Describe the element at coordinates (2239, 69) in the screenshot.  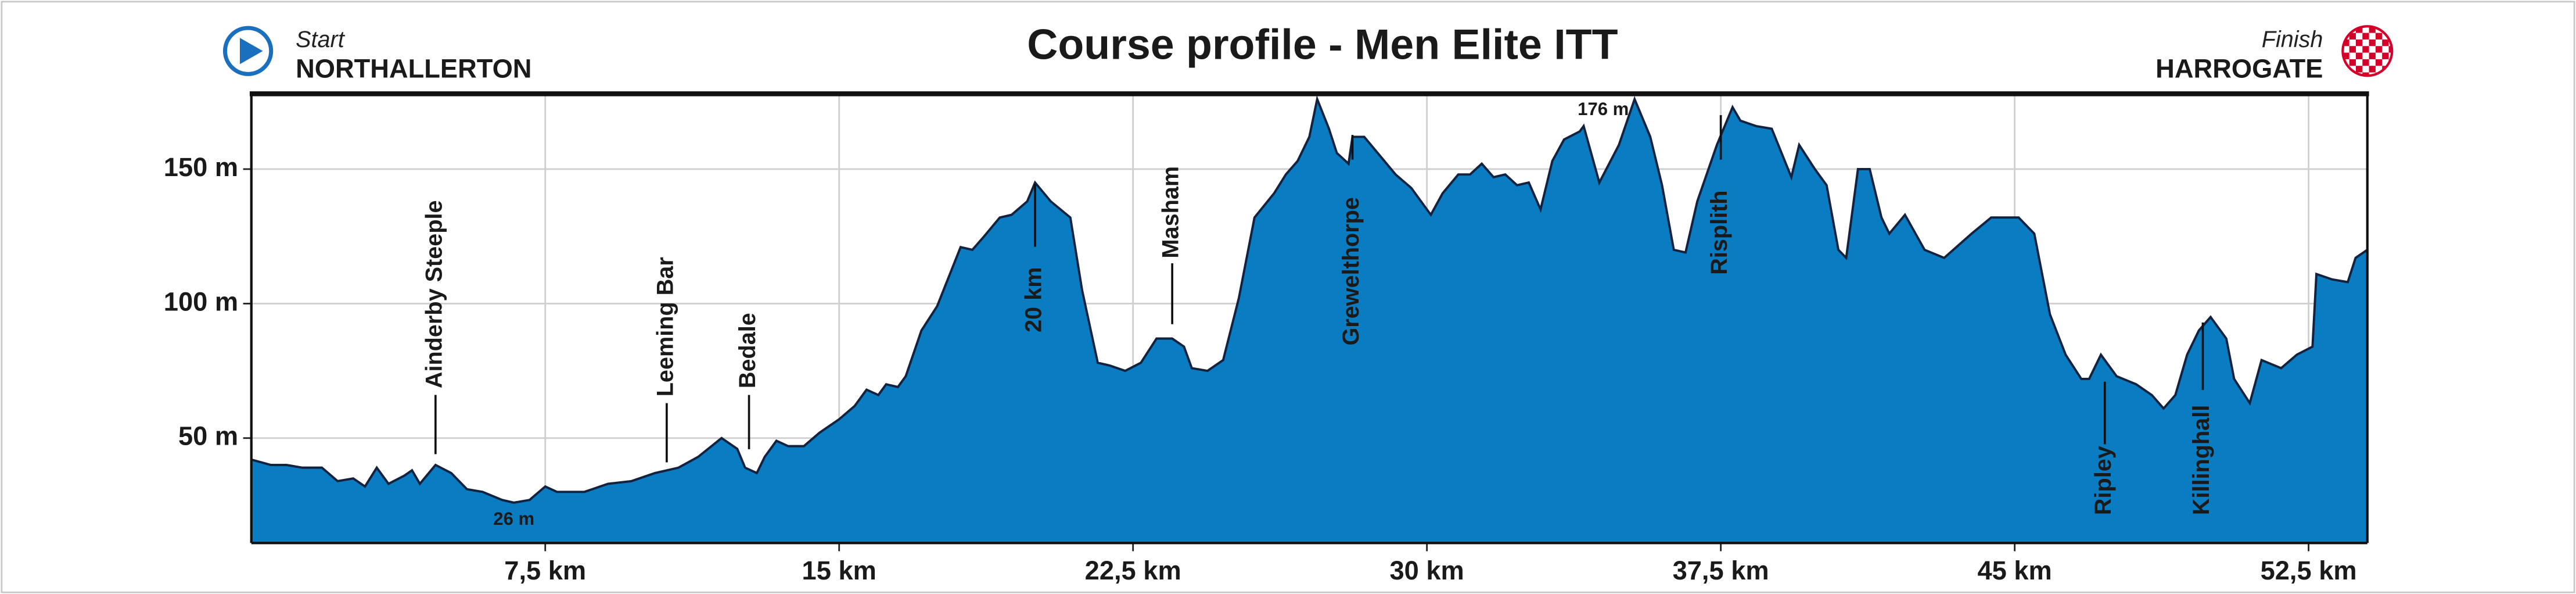
I see `finish-city: HARROGATE` at that location.